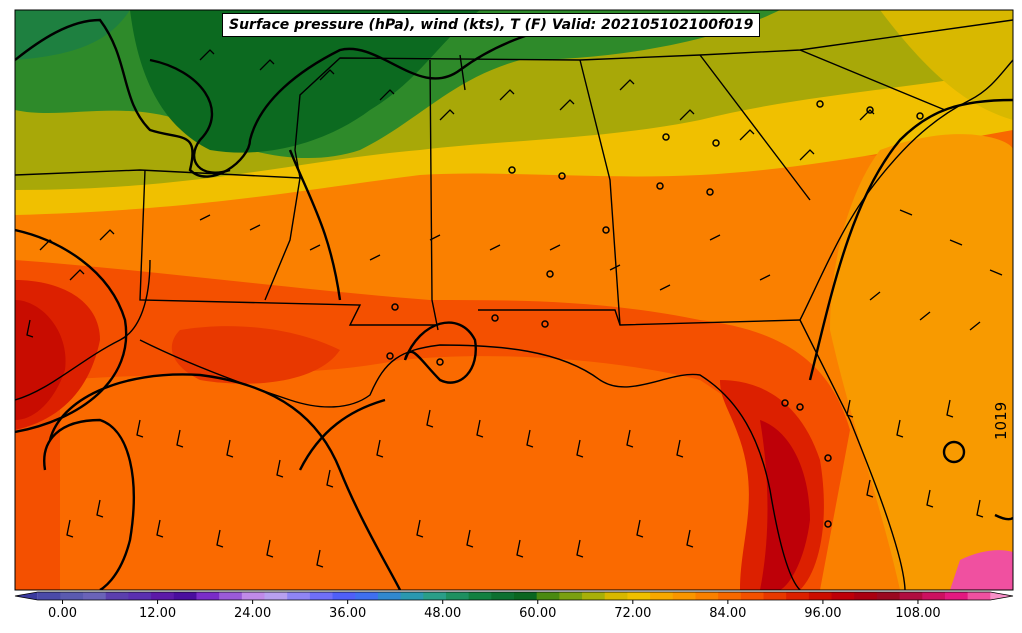  I want to click on colorbar-tick-label: 36.00, so click(348, 613).